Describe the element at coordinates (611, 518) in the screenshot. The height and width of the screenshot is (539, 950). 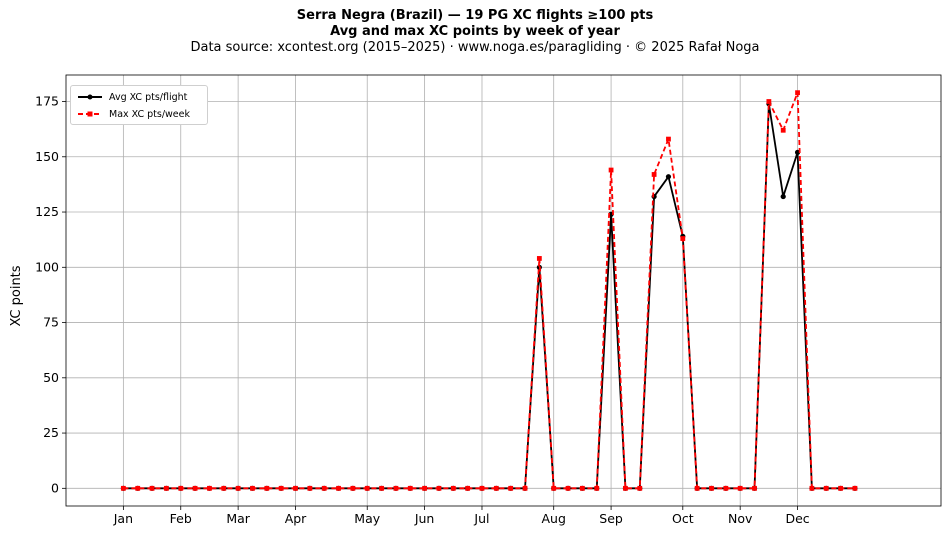
I see `x-tick-label: Sep` at that location.